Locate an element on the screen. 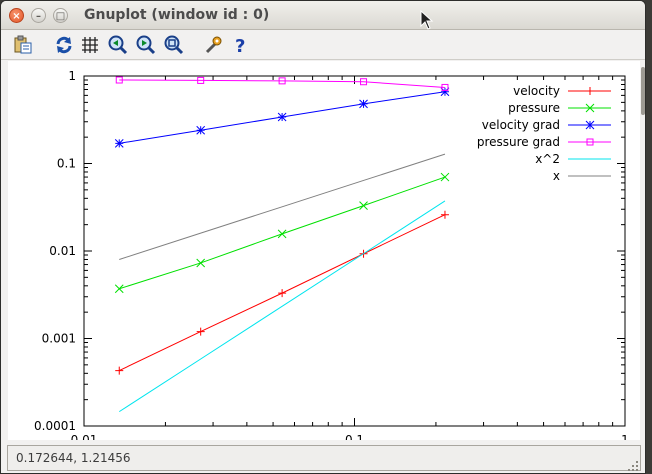  scrollbar-thumb is located at coordinates (643, 91).